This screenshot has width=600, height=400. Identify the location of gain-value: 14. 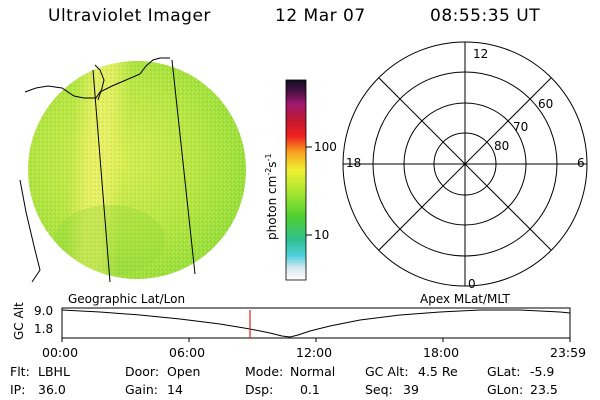
(175, 389).